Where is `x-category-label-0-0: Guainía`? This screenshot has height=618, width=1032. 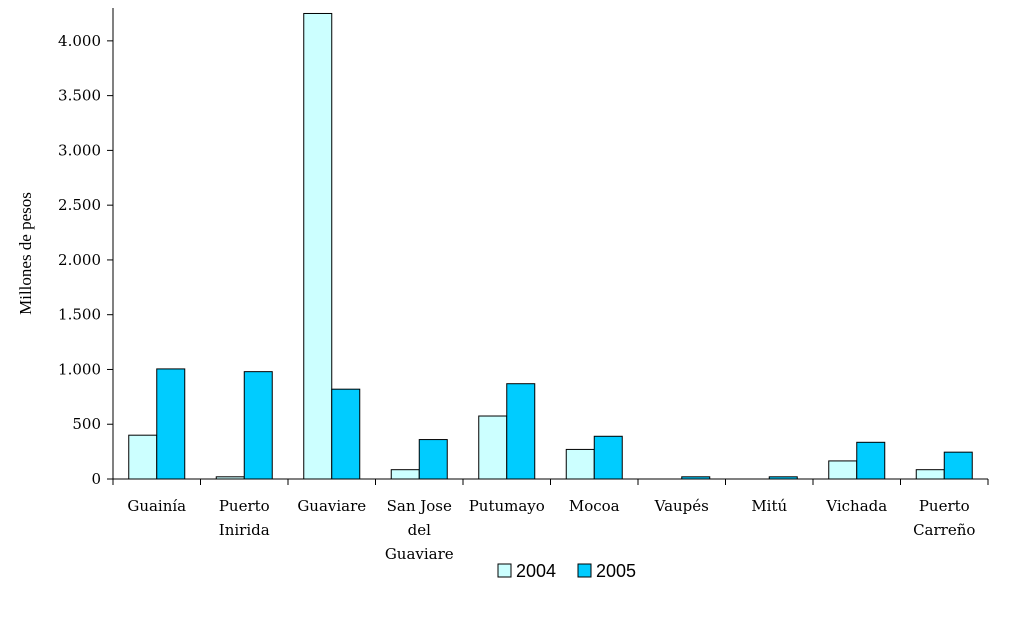
x-category-label-0-0: Guainía is located at coordinates (156, 506).